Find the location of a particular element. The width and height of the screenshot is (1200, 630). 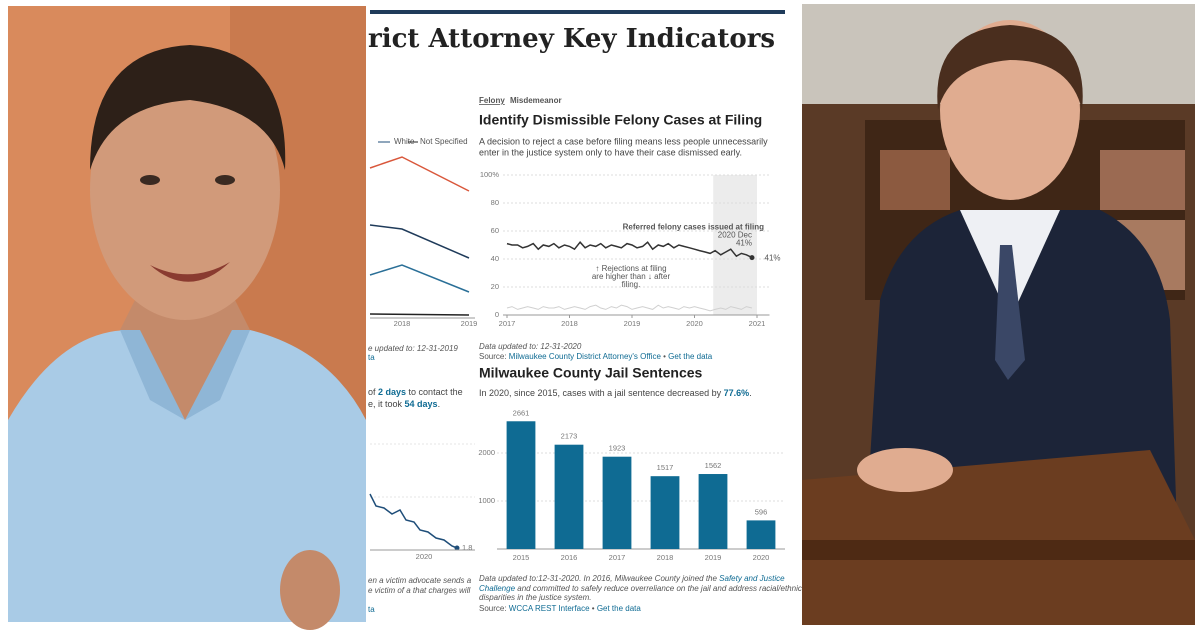

text: of is located at coordinates (373, 392).